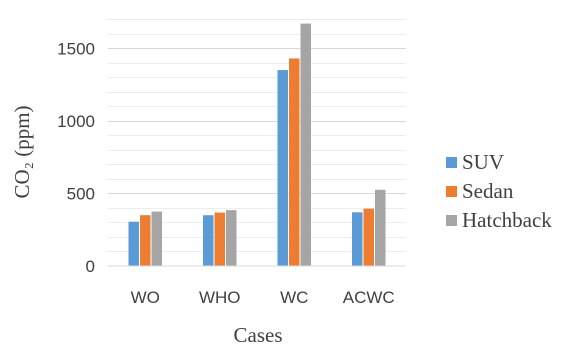 Image resolution: width=577 pixels, height=349 pixels. What do you see at coordinates (507, 220) in the screenshot?
I see `legend-label-hatchback: Hatchback` at bounding box center [507, 220].